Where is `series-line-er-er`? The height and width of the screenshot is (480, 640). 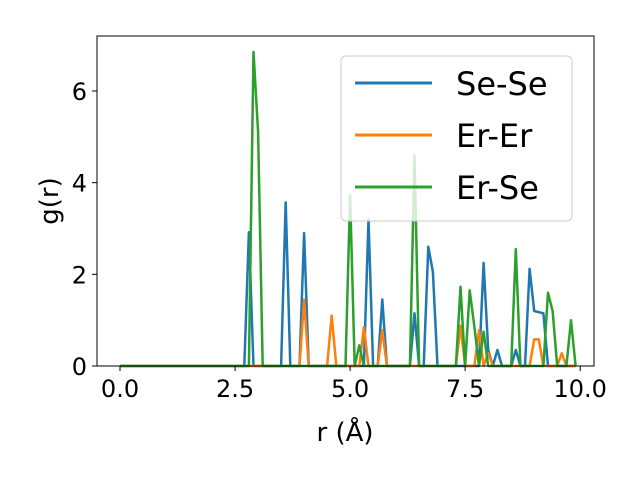
series-line-er-er is located at coordinates (348, 333).